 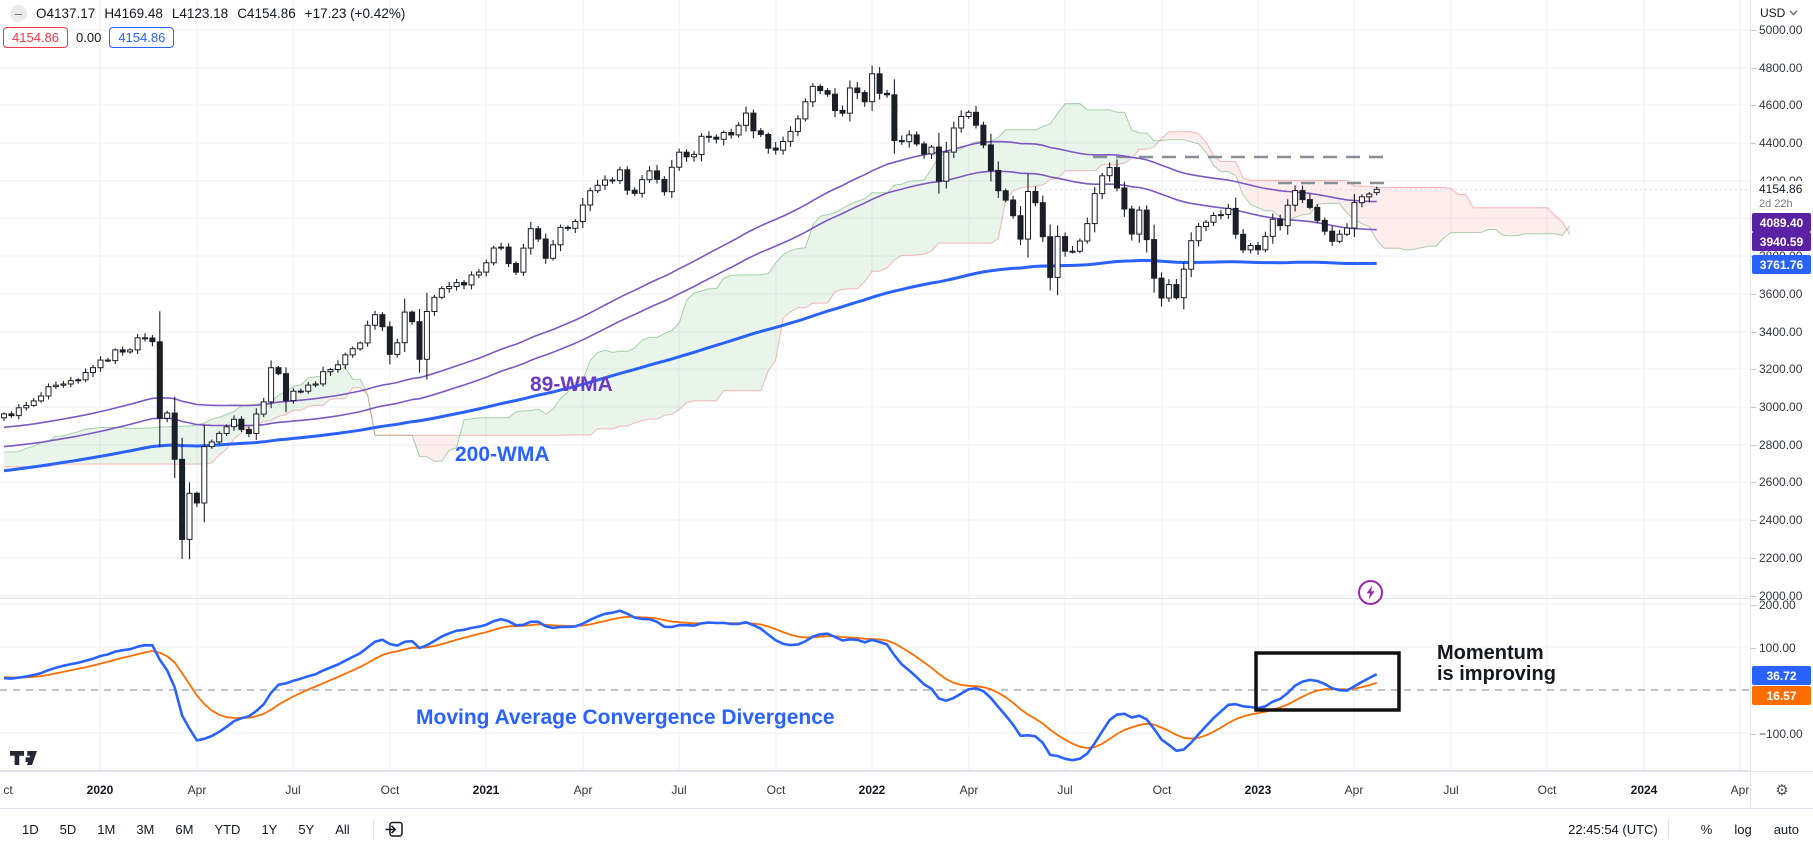 What do you see at coordinates (1781, 222) in the screenshot?
I see `price-badge: 4089.40` at bounding box center [1781, 222].